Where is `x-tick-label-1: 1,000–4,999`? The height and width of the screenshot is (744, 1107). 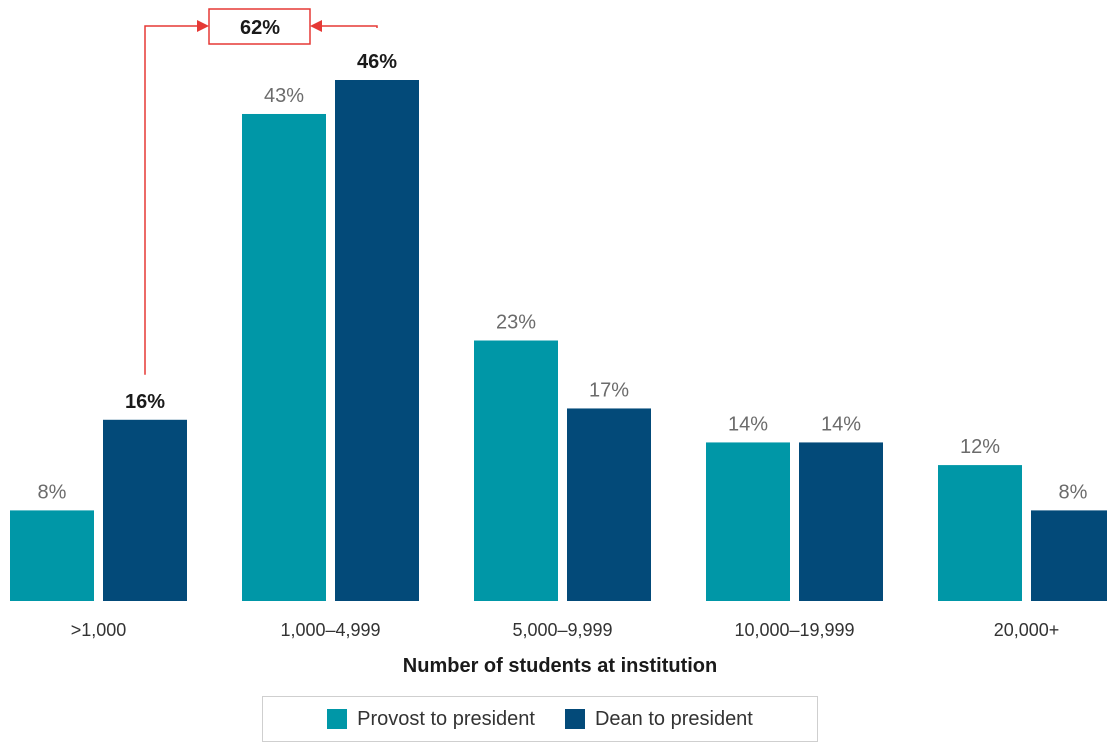
x-tick-label-1: 1,000–4,999 is located at coordinates (330, 630).